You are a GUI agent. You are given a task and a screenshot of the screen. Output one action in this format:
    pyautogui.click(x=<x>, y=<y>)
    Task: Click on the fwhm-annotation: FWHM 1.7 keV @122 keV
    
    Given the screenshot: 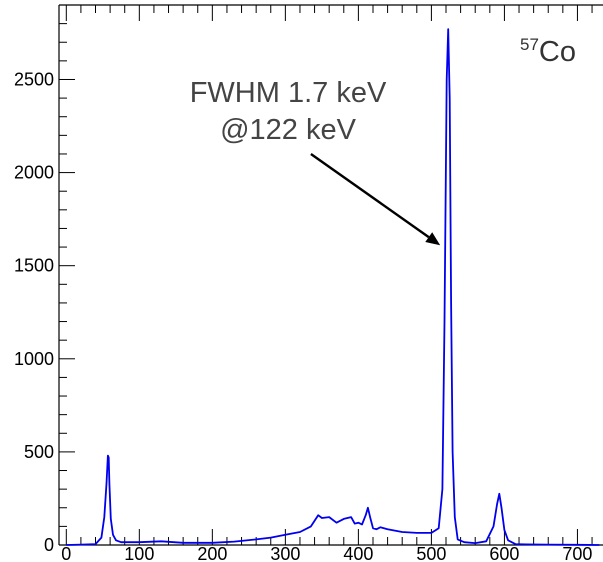 What is the action you would take?
    pyautogui.click(x=315, y=161)
    